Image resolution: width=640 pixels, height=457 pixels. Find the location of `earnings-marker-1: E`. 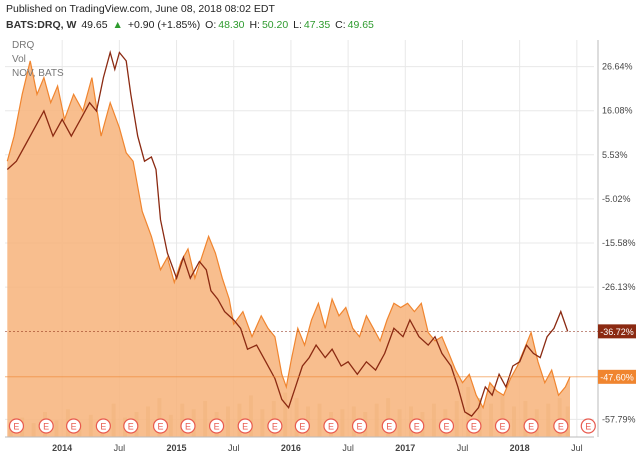

earnings-marker-1: E is located at coordinates (46, 426).